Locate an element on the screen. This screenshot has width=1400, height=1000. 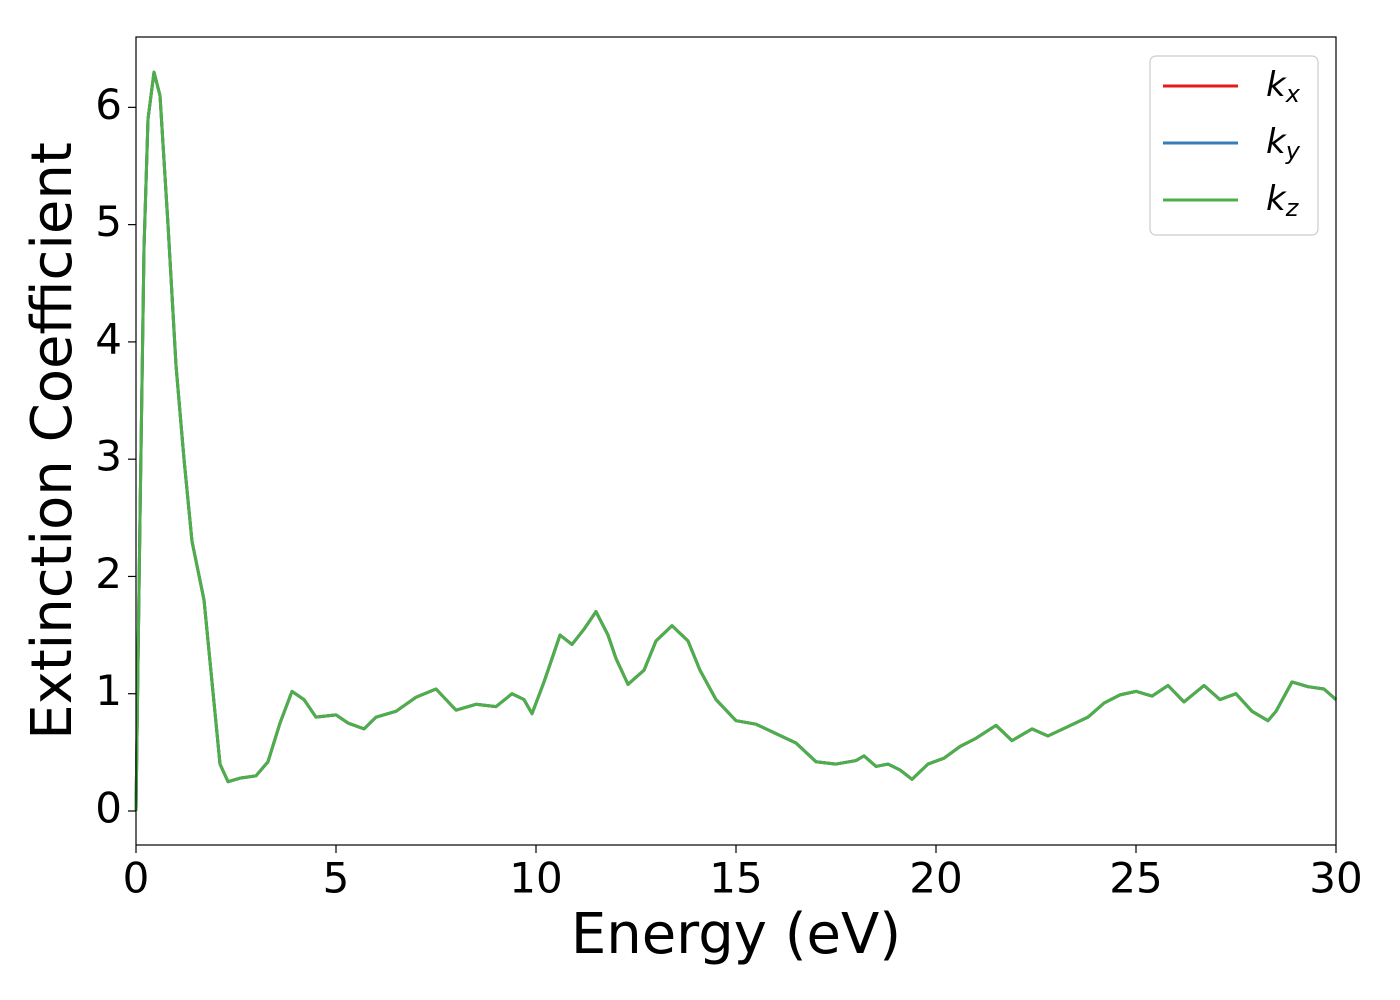
x-tick-label: 0 is located at coordinates (136, 878).